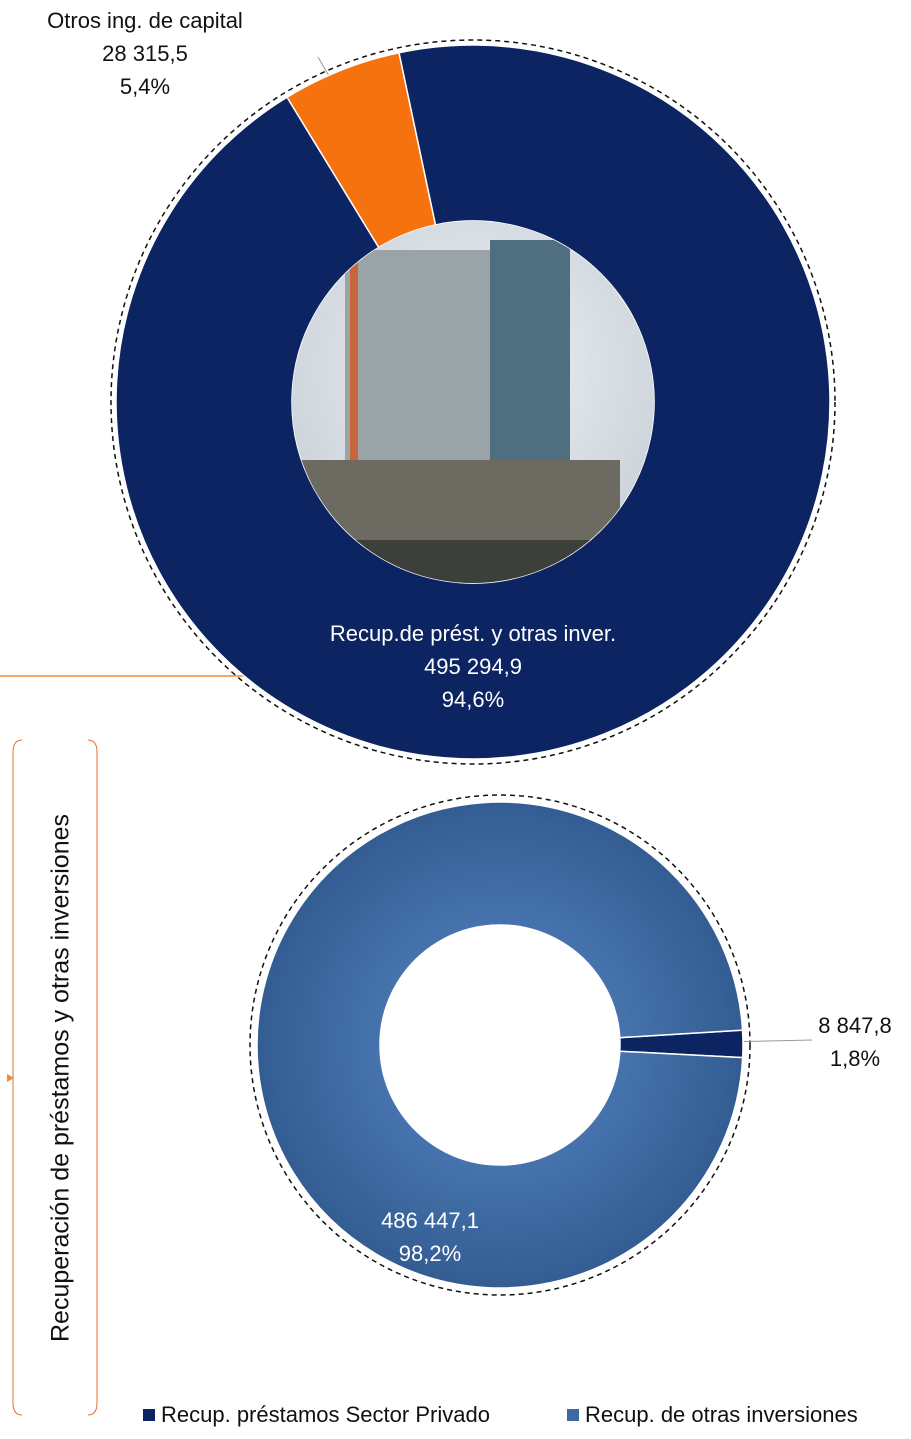 The height and width of the screenshot is (1439, 911). I want to click on data-label: 1,8%, so click(855, 1058).